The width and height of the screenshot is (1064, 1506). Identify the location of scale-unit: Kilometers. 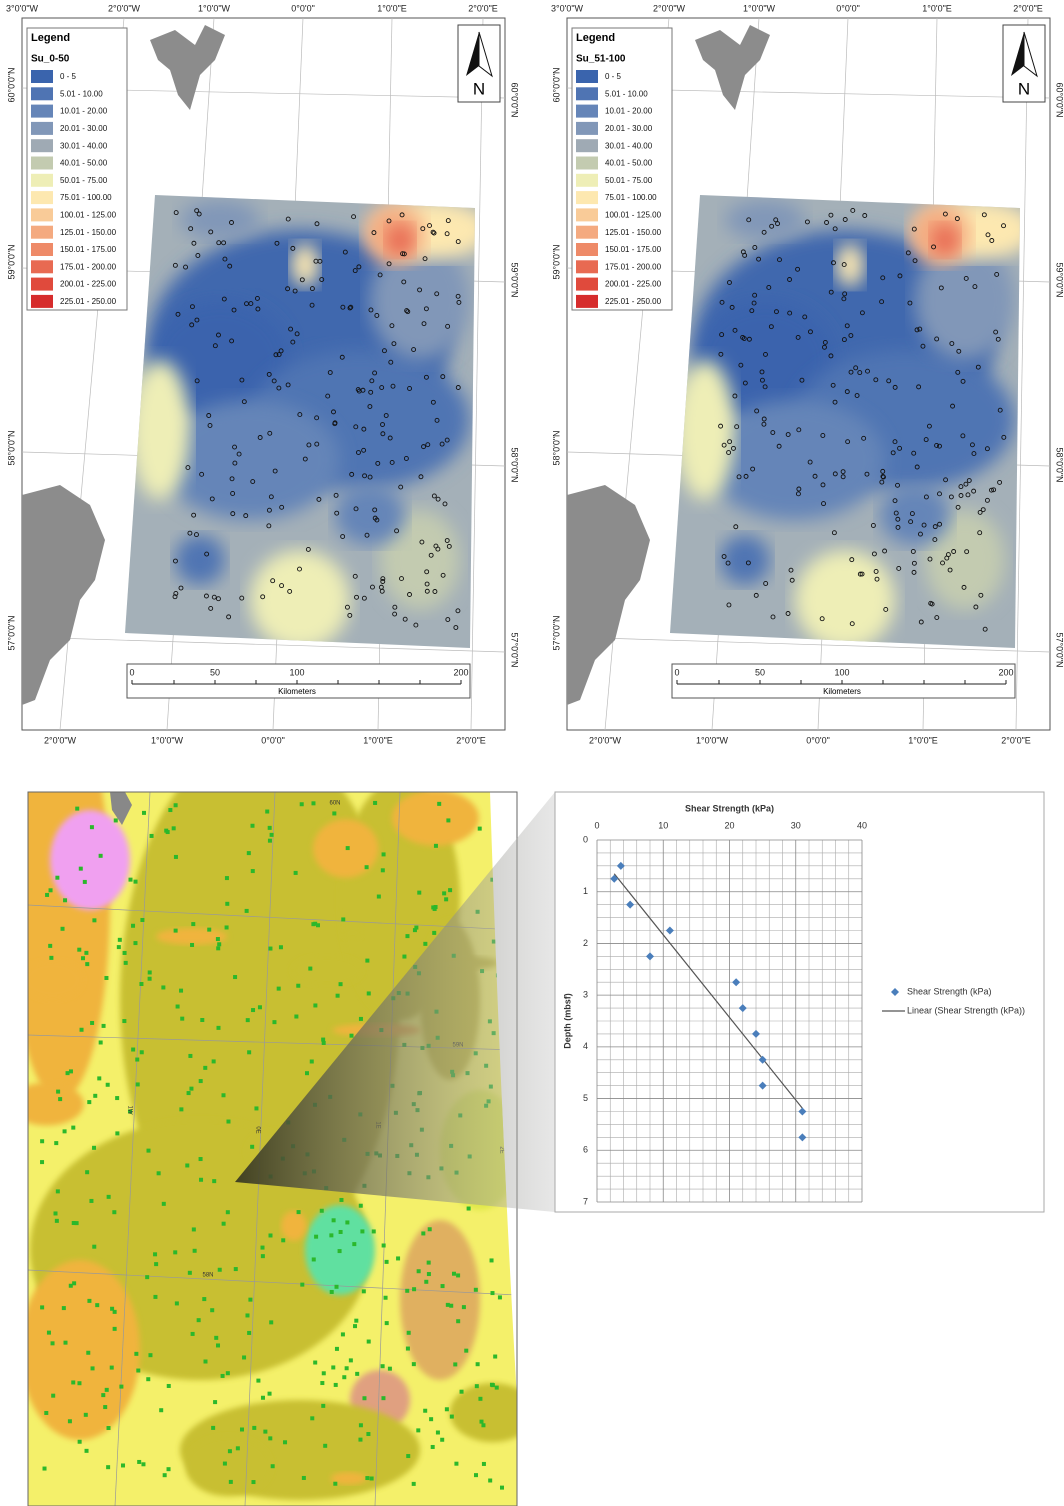
(842, 691).